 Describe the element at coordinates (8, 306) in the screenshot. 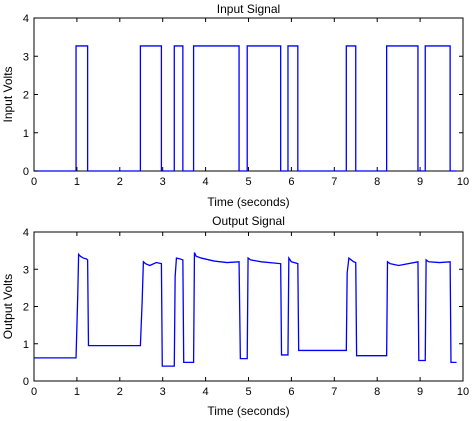

I see `y-axis-label: Output Volts` at that location.